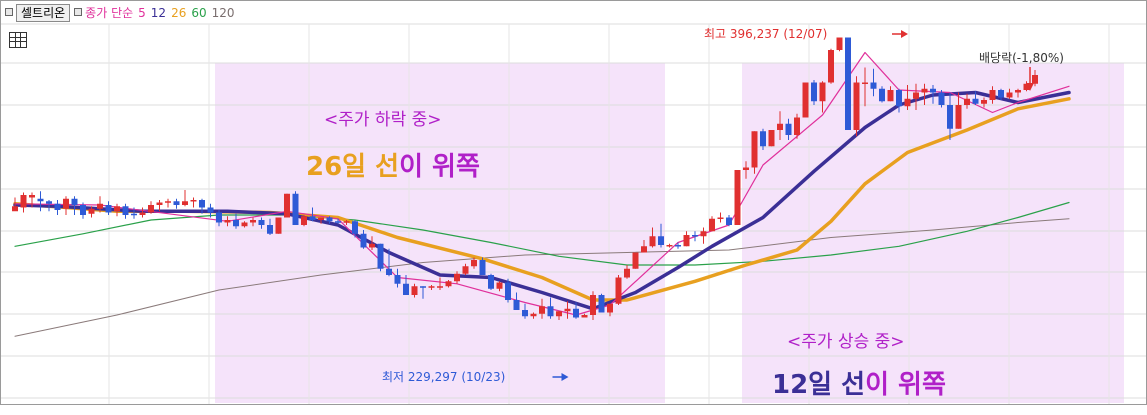 This screenshot has height=415, width=1147. What do you see at coordinates (393, 164) in the screenshot?
I see `falling-subtitle: 26일 선이 위쪽` at bounding box center [393, 164].